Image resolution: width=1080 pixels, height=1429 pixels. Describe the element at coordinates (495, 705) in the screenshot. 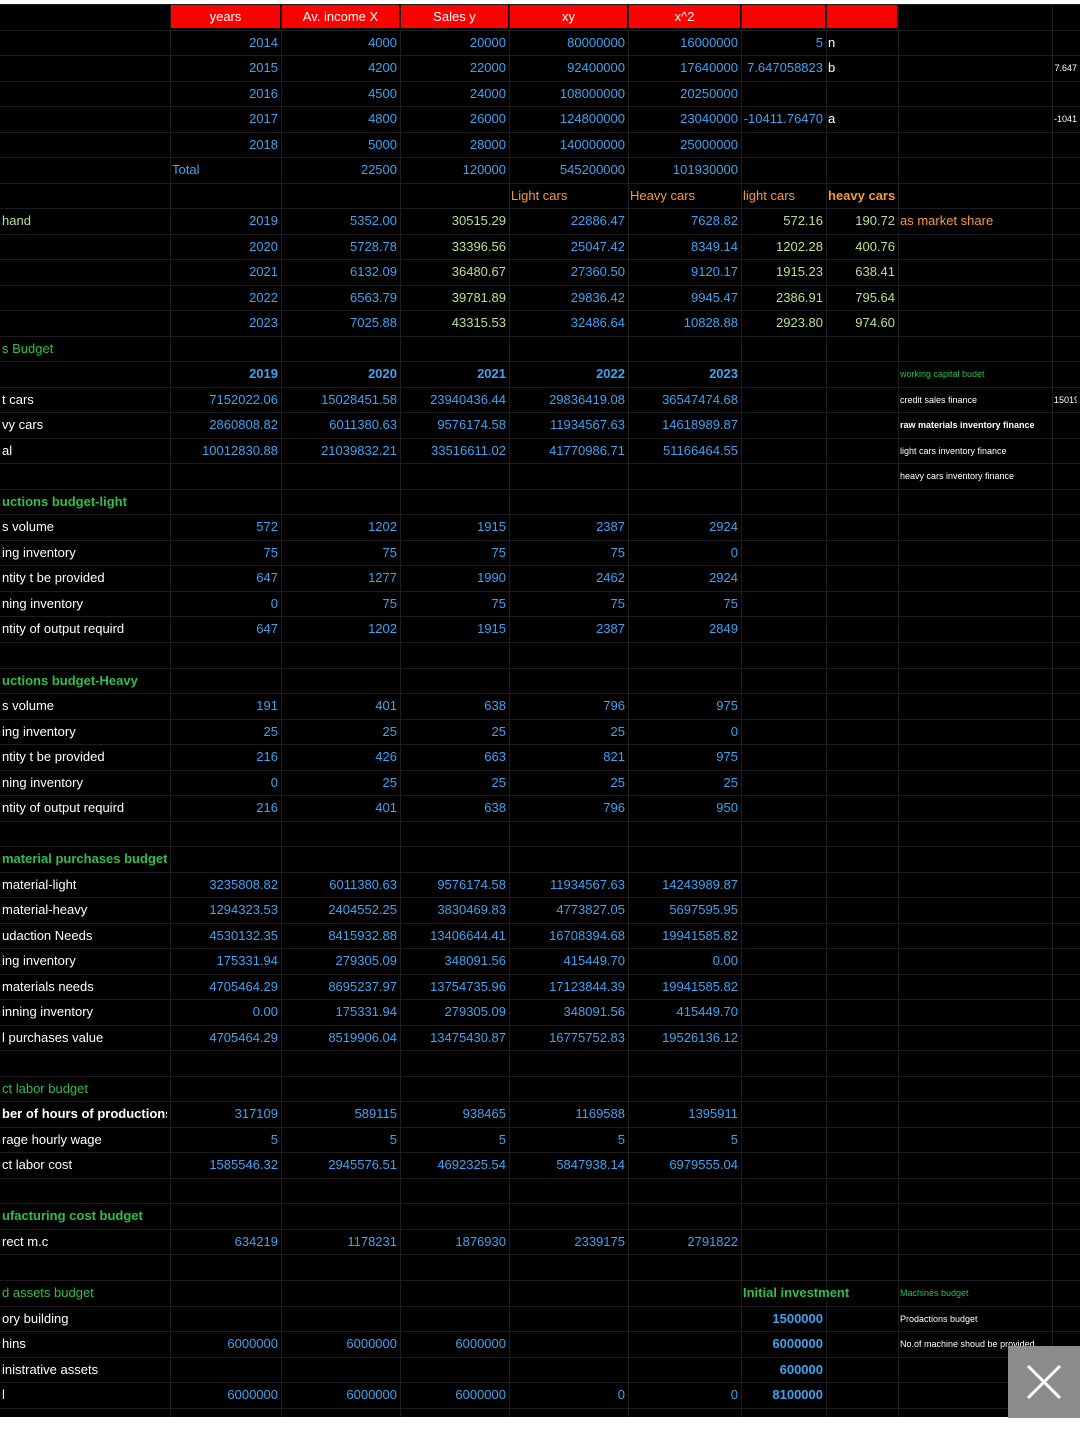

I see `value-cell: 638` at that location.